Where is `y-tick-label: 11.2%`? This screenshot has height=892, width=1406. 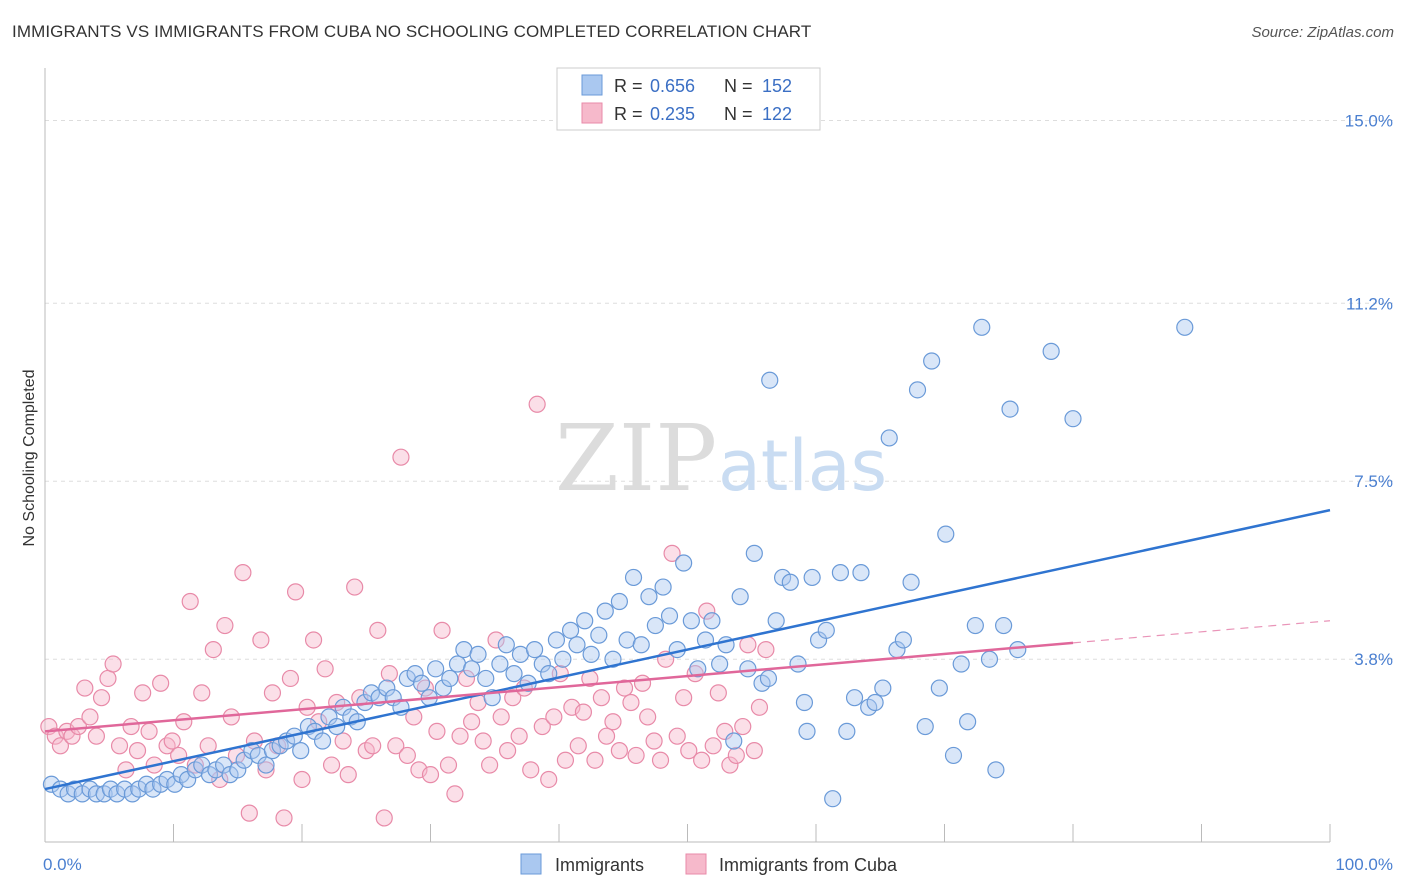
y-tick-label: 11.2% is located at coordinates (1369, 303).